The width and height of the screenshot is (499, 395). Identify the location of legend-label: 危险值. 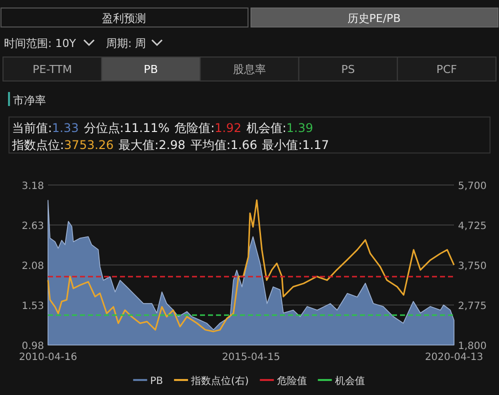
(291, 381).